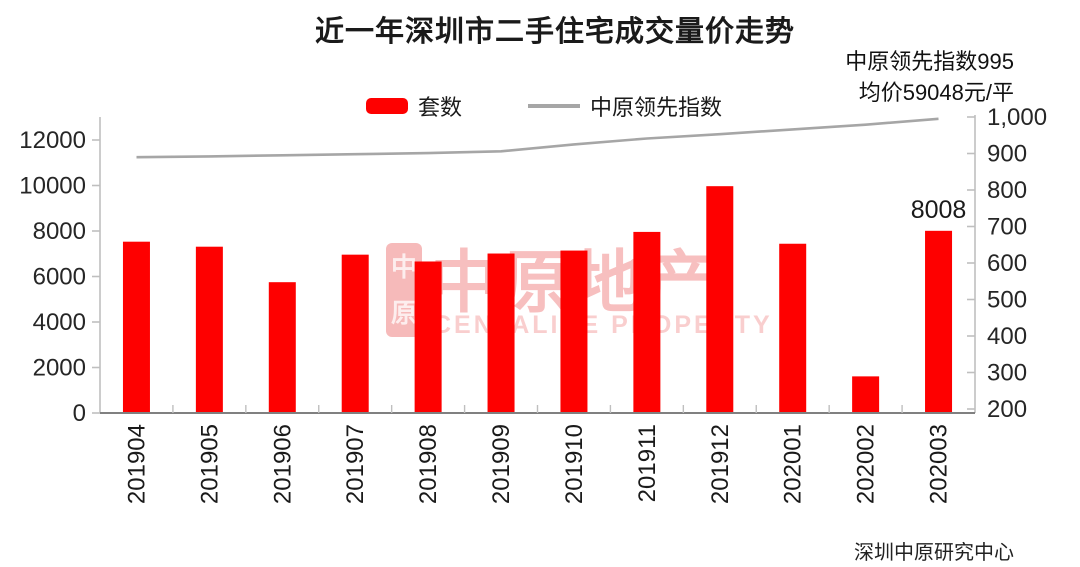 This screenshot has width=1080, height=567. I want to click on x-tick-label-201906: 201906, so click(282, 464).